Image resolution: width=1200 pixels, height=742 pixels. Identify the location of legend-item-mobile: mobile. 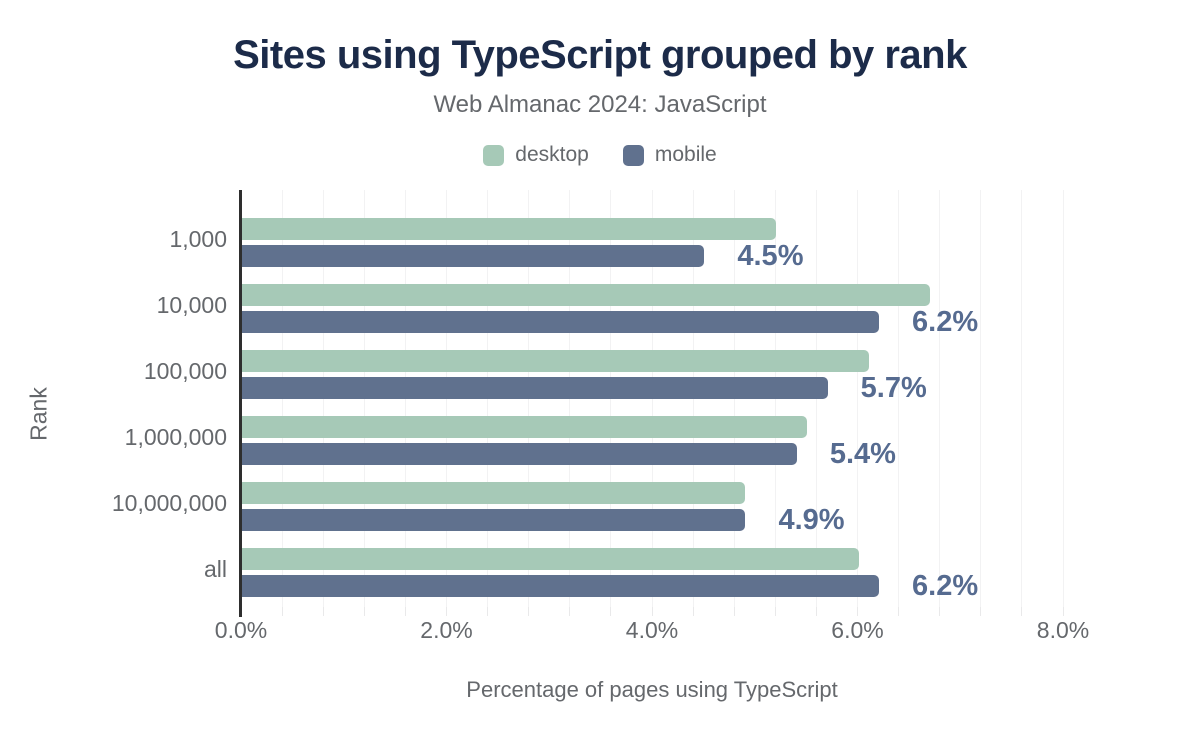
(669, 155).